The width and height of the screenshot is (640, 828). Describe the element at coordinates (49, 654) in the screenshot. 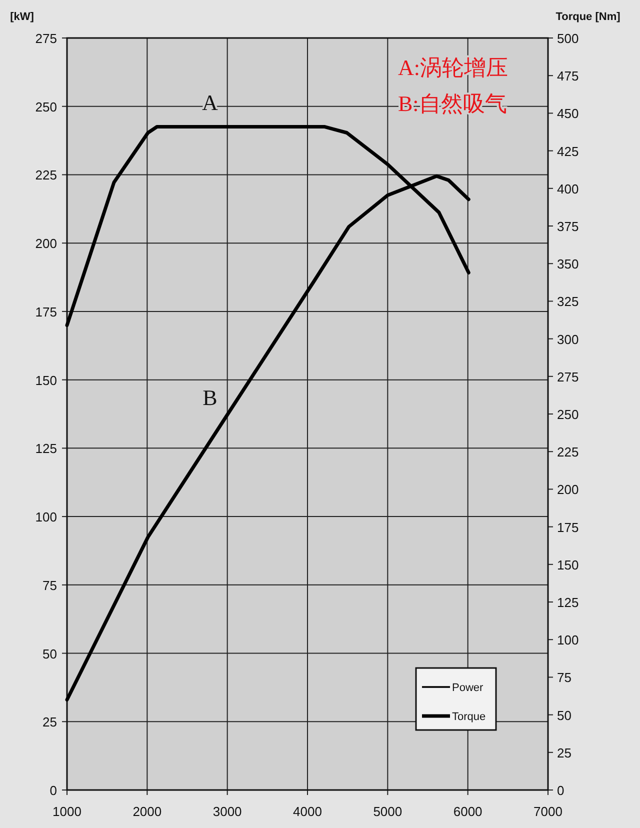

I see `y-tick-label: 50` at that location.